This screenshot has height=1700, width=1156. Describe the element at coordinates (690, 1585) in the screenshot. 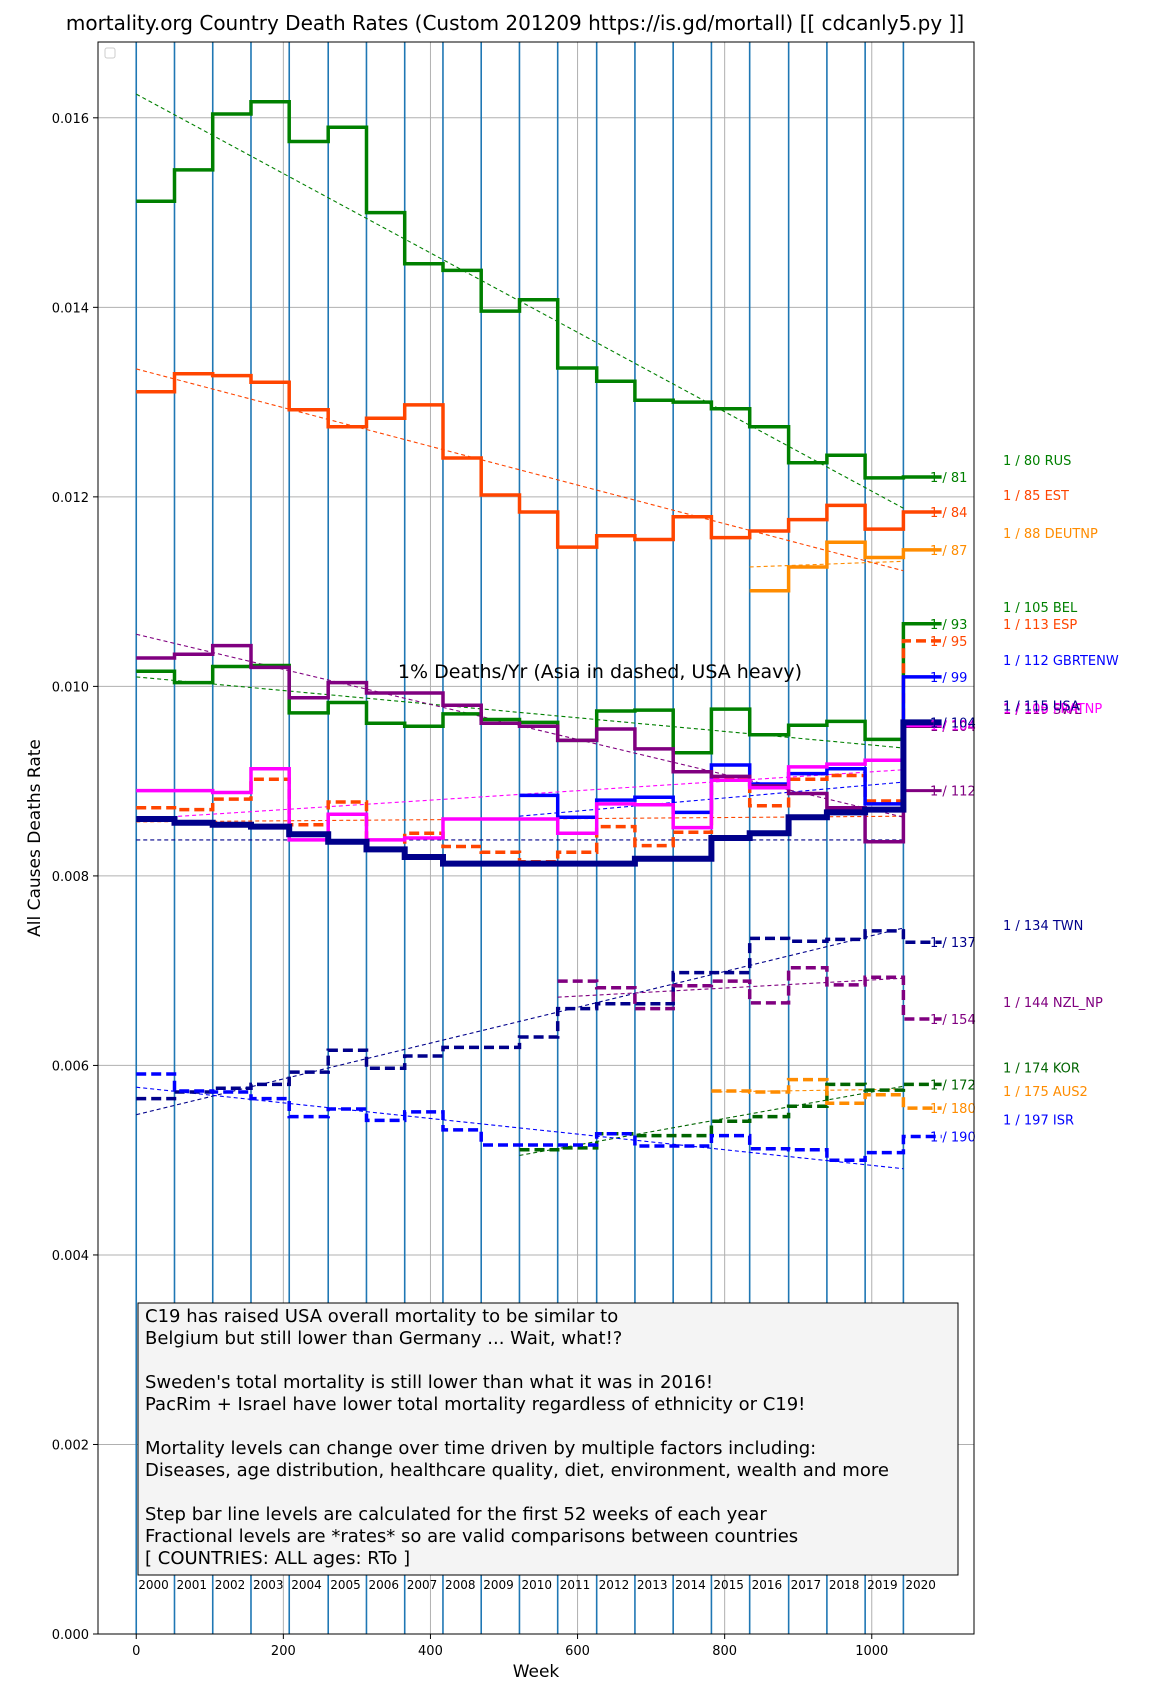

I see `year-label: 2014` at that location.